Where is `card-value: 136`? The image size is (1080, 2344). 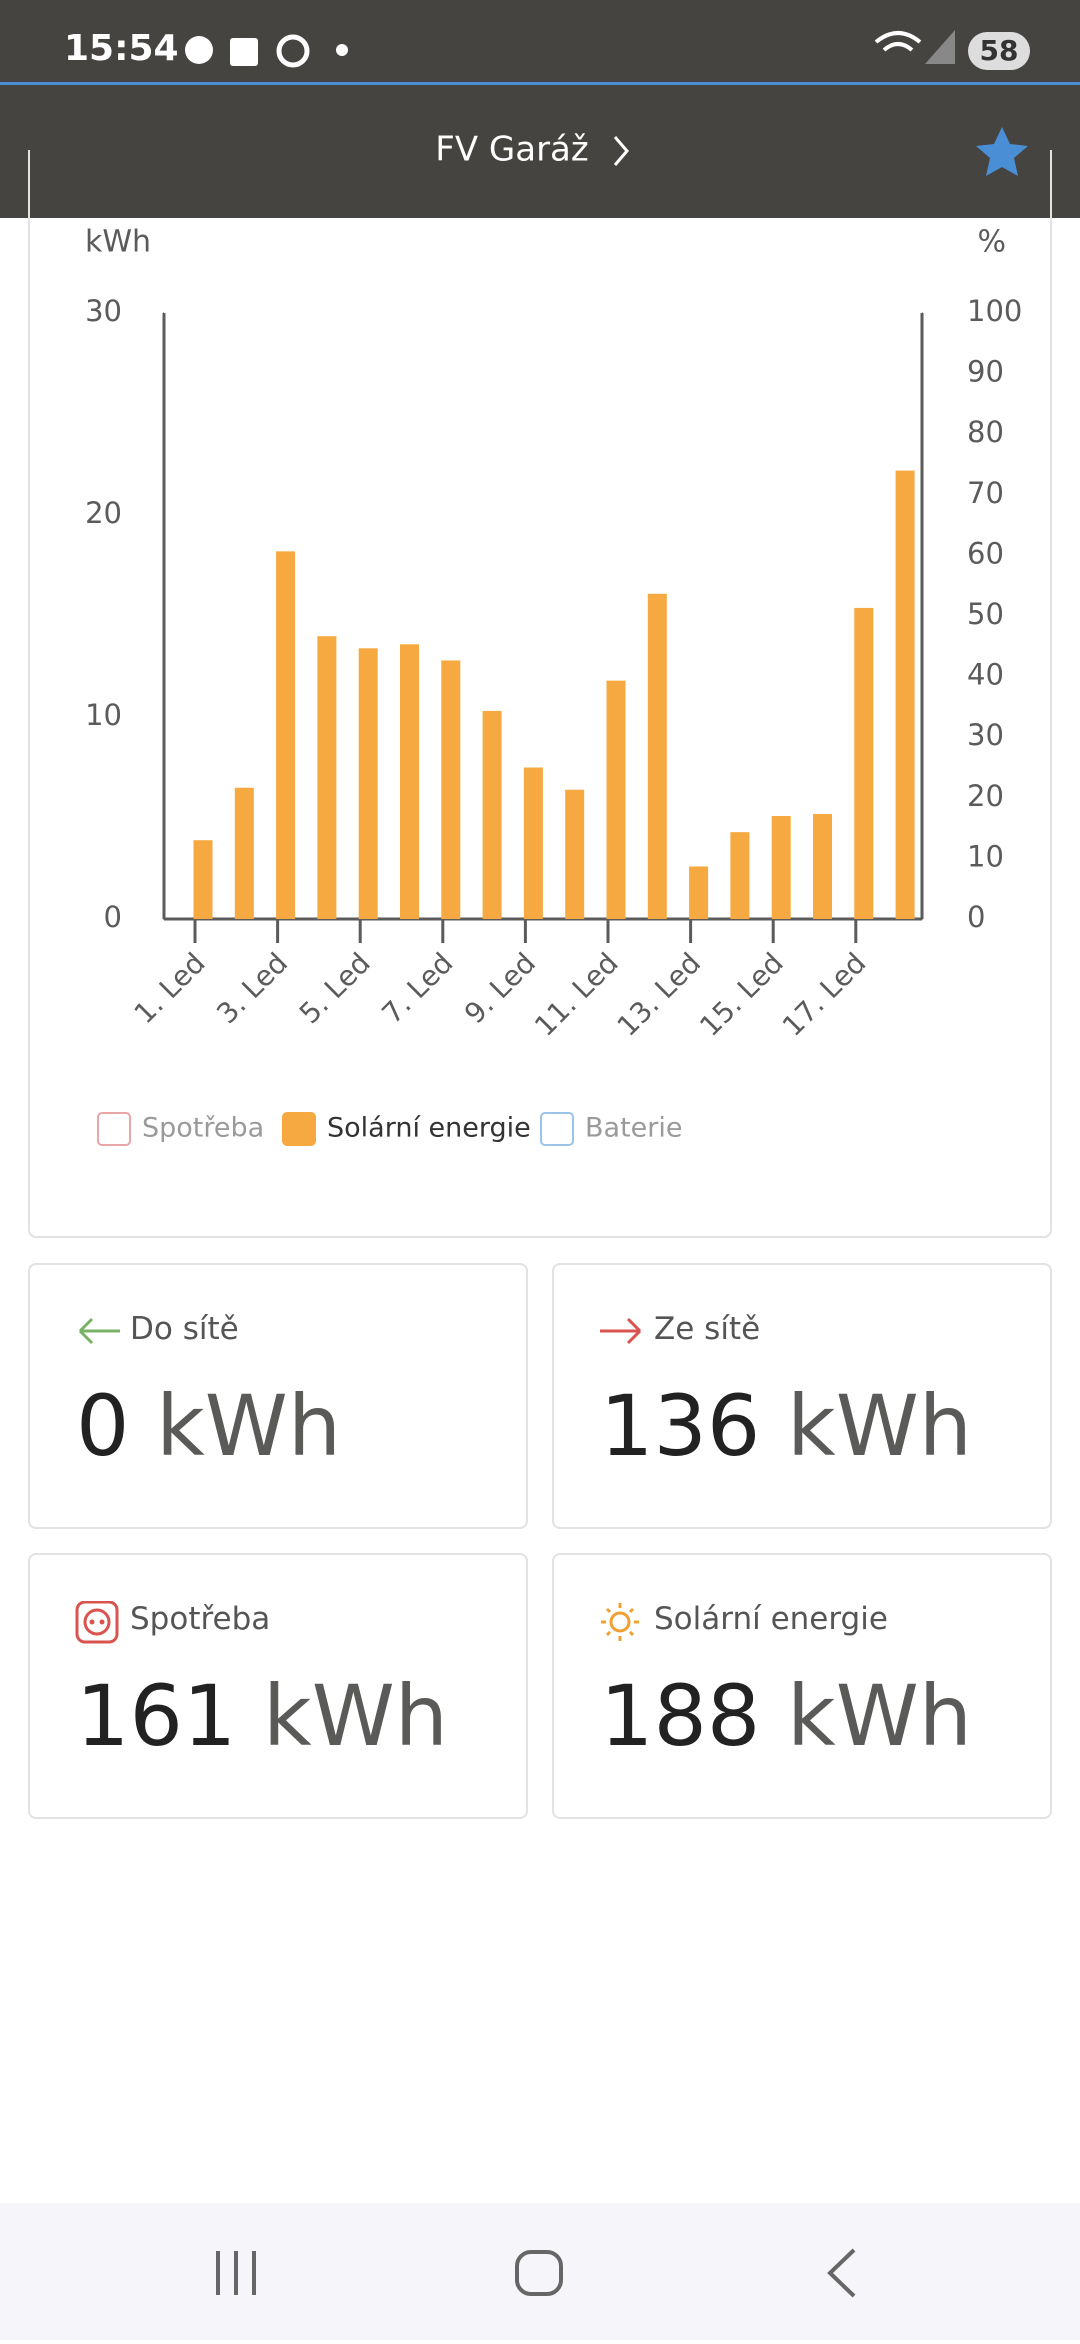 card-value: 136 is located at coordinates (680, 1426).